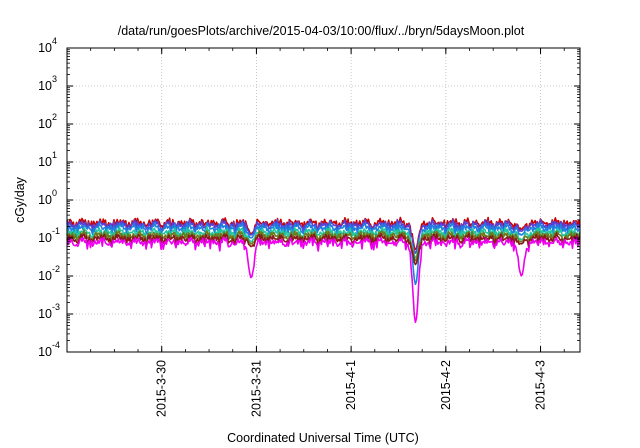 The height and width of the screenshot is (448, 640). What do you see at coordinates (20, 199) in the screenshot?
I see `y-axis-label: cGy/day` at bounding box center [20, 199].